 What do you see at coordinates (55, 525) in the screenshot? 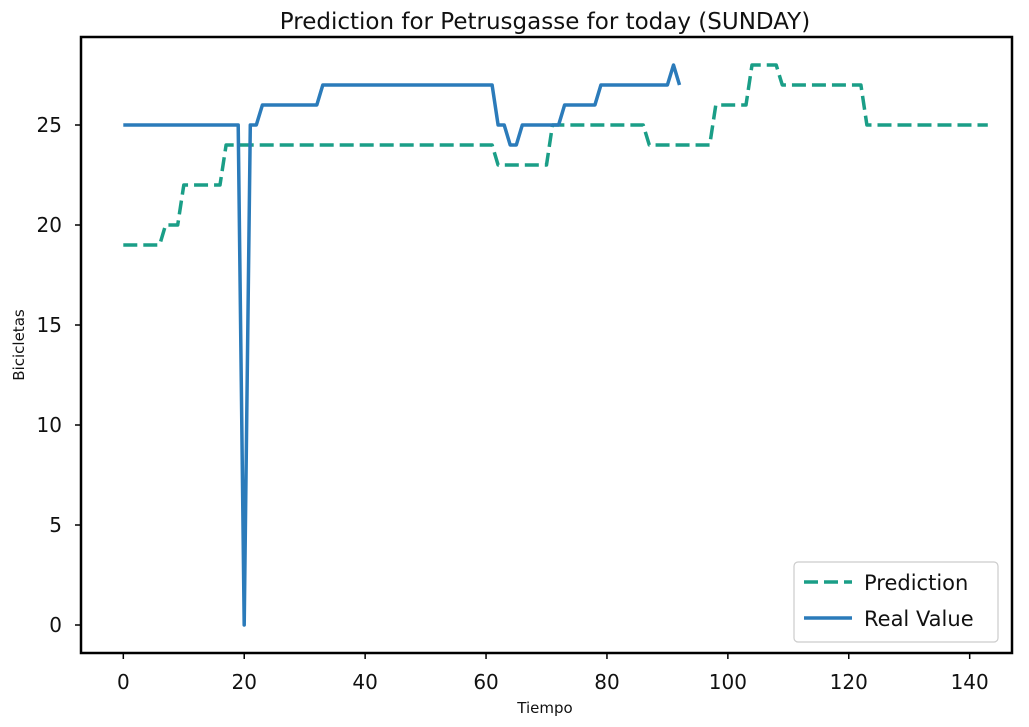
I see `y-tick-label: 5` at bounding box center [55, 525].